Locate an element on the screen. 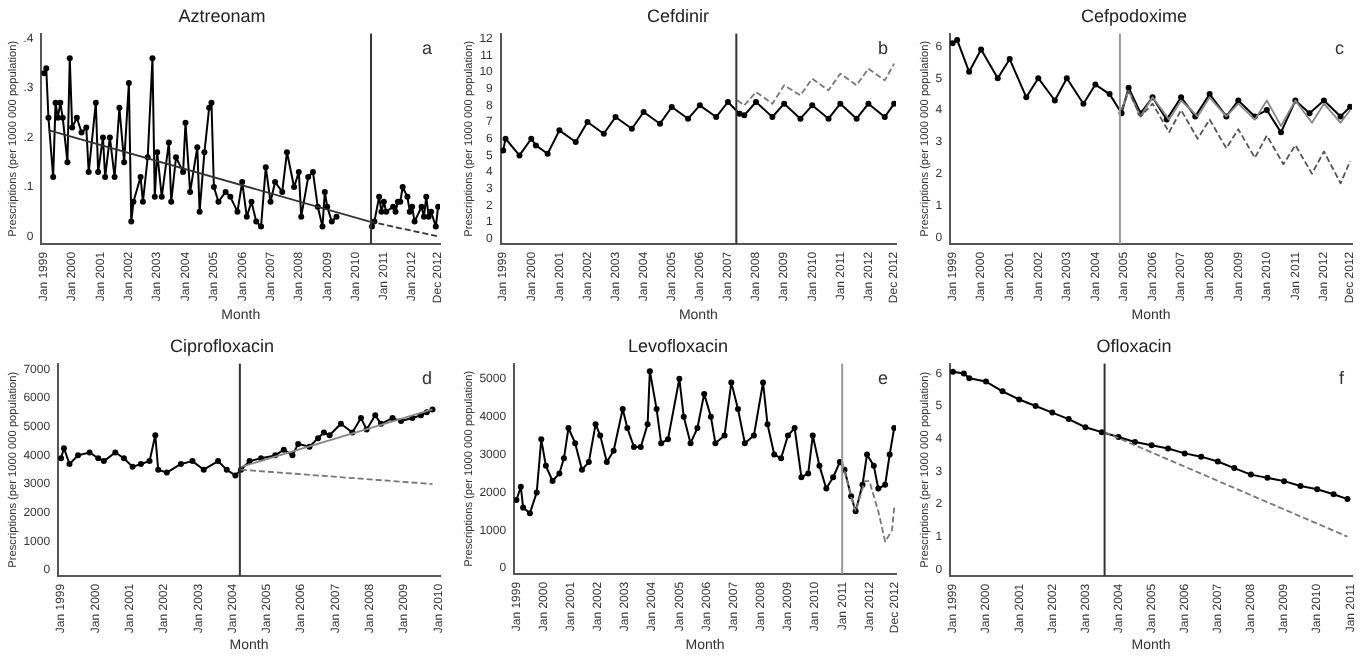 The width and height of the screenshot is (1370, 662). annotation: e is located at coordinates (882, 377).